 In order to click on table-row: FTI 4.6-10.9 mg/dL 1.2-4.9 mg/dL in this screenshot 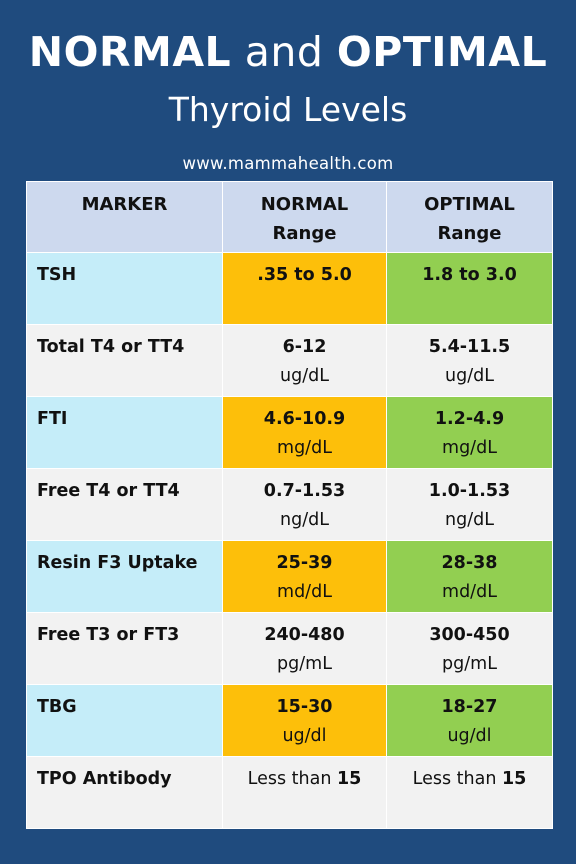, I will do `click(289, 432)`.